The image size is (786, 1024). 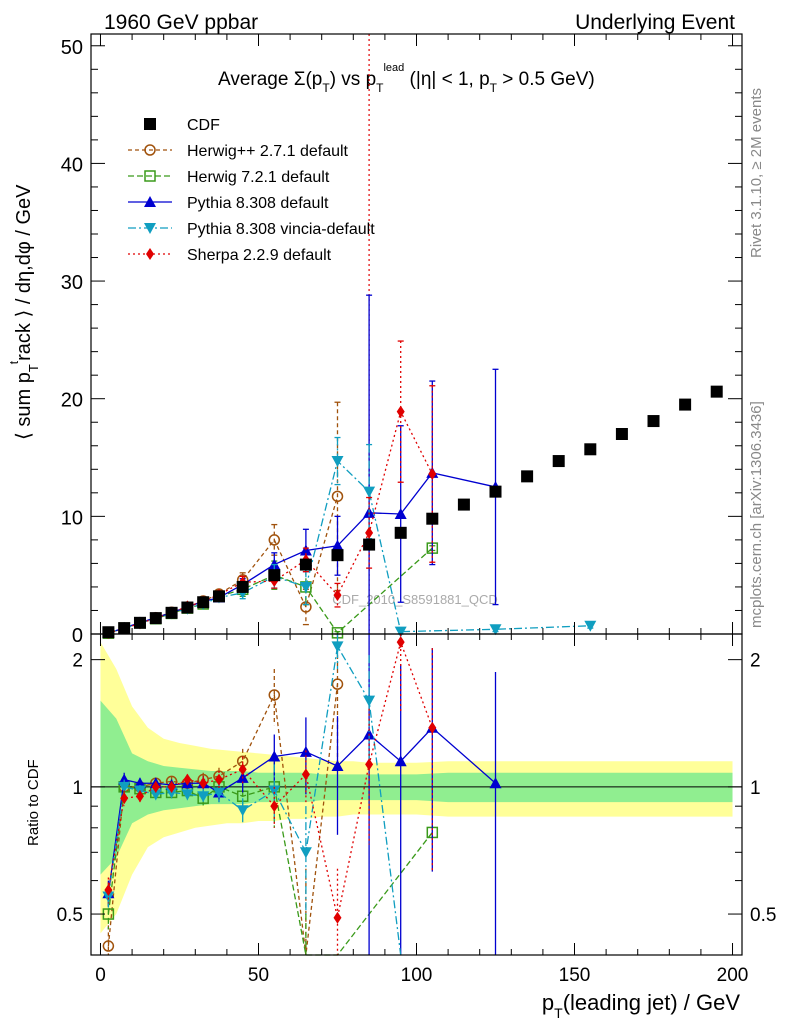 I want to click on legend-item-sherpa: Sherpa 2.2.9 default, so click(x=230, y=255).